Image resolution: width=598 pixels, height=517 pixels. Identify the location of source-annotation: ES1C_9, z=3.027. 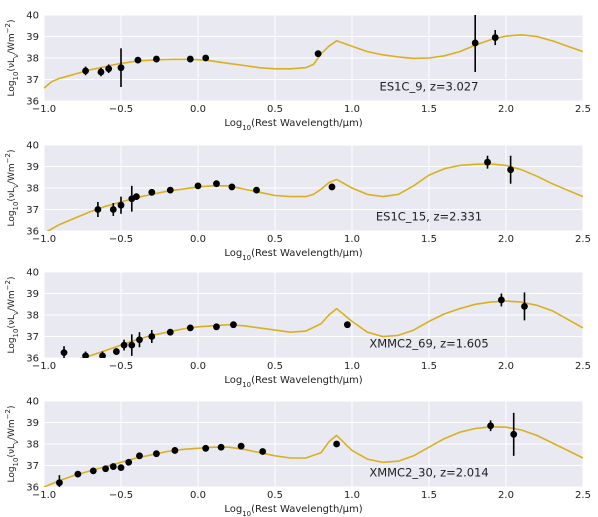
(429, 86).